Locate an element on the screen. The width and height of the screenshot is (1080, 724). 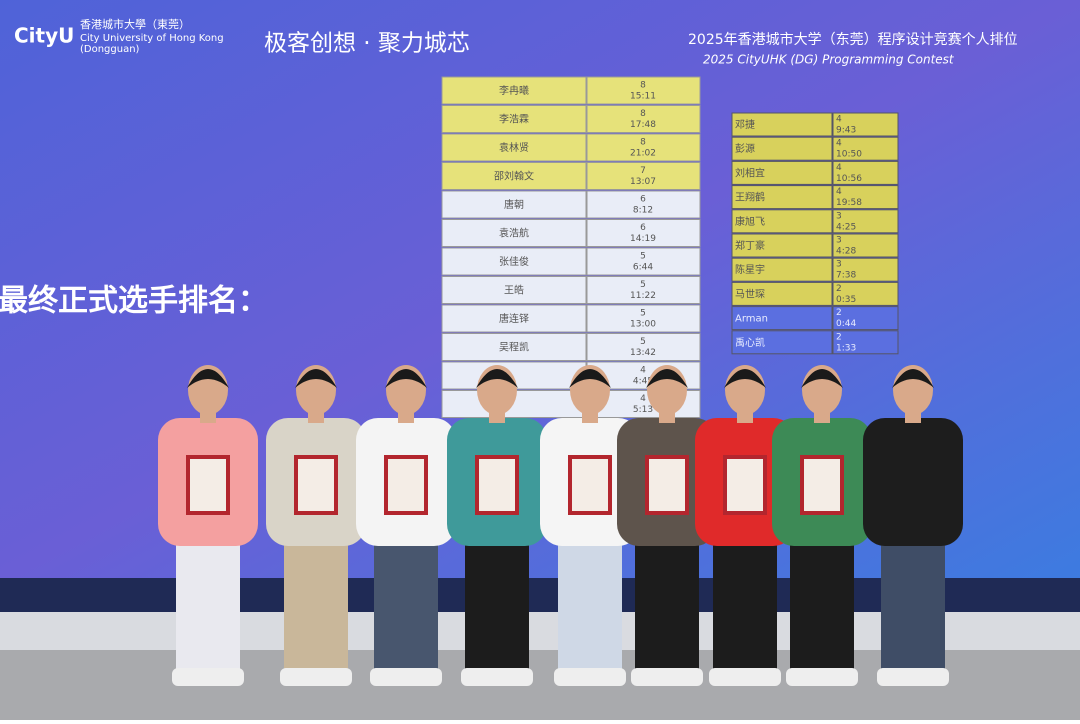
penalty: 9:43 is located at coordinates (846, 131).